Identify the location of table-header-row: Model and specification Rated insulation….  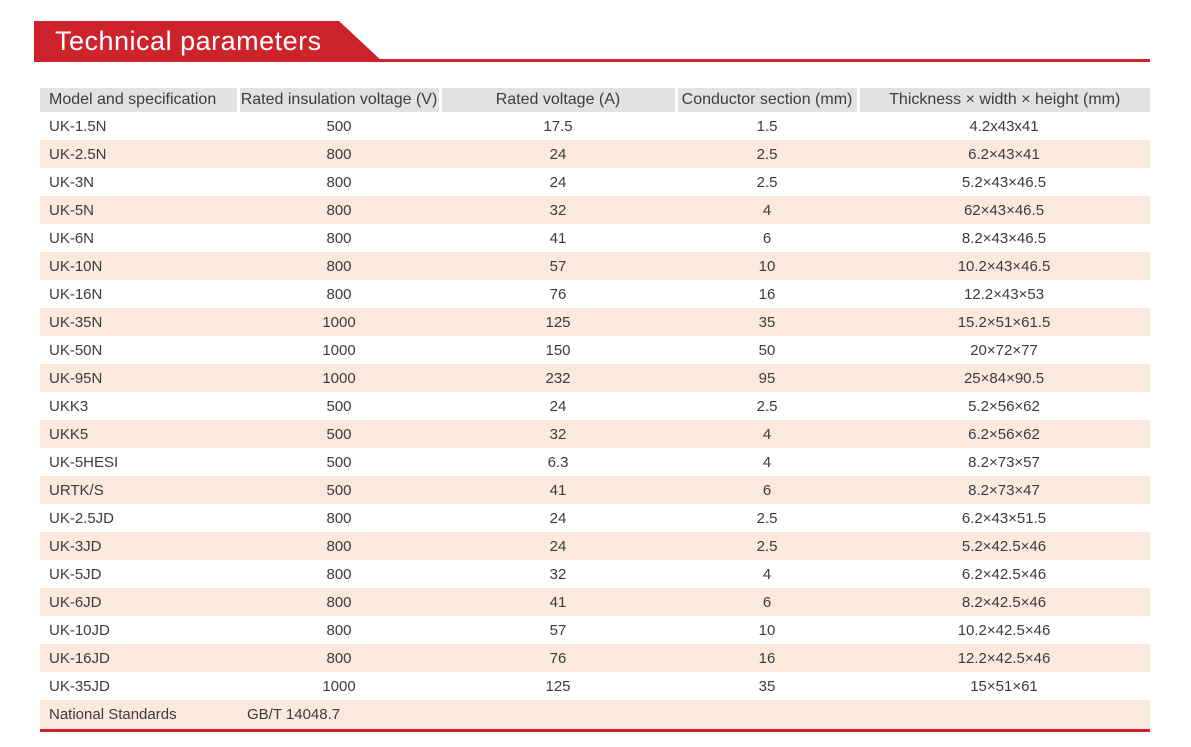
(595, 100).